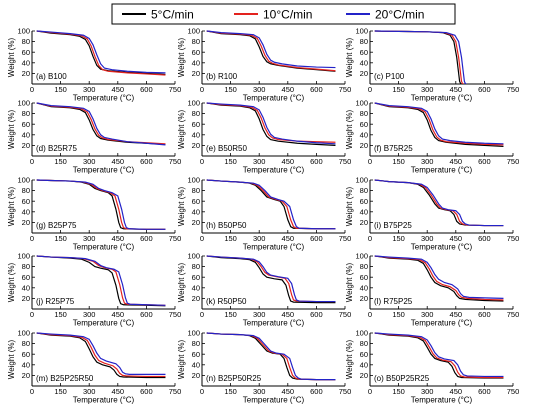 The image size is (550, 410). What do you see at coordinates (222, 76) in the screenshot?
I see `panel-label: (b) R100` at bounding box center [222, 76].